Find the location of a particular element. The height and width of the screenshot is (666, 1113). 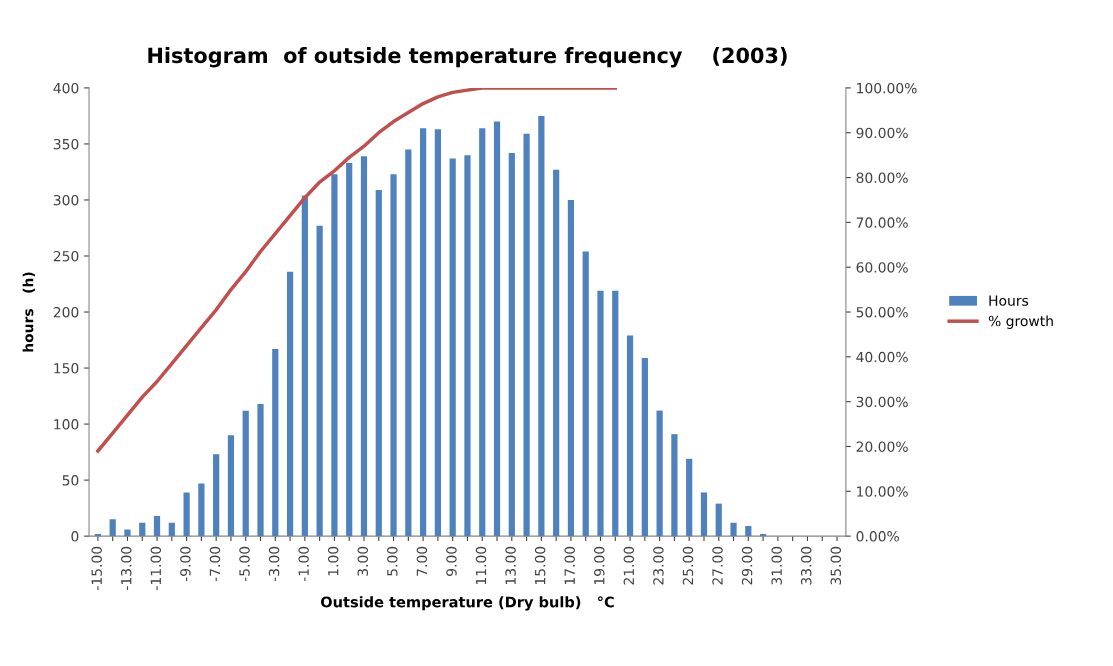

y2-tick-label: 30.00% is located at coordinates (882, 402).